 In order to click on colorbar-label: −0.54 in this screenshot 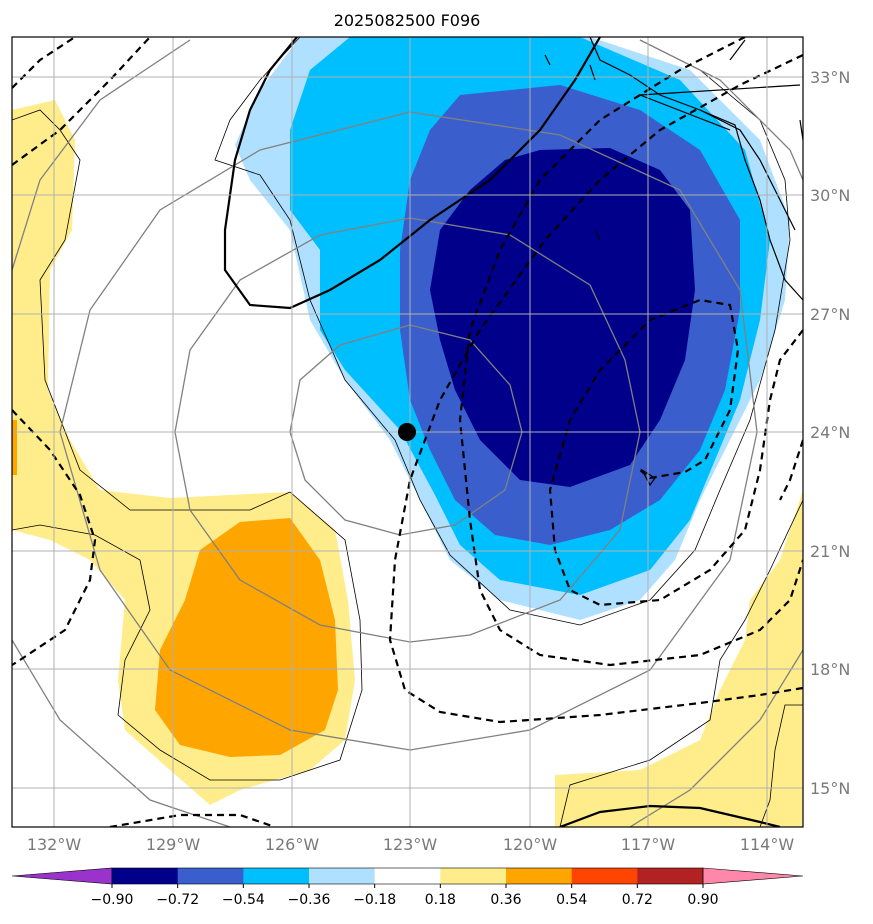, I will do `click(243, 900)`.